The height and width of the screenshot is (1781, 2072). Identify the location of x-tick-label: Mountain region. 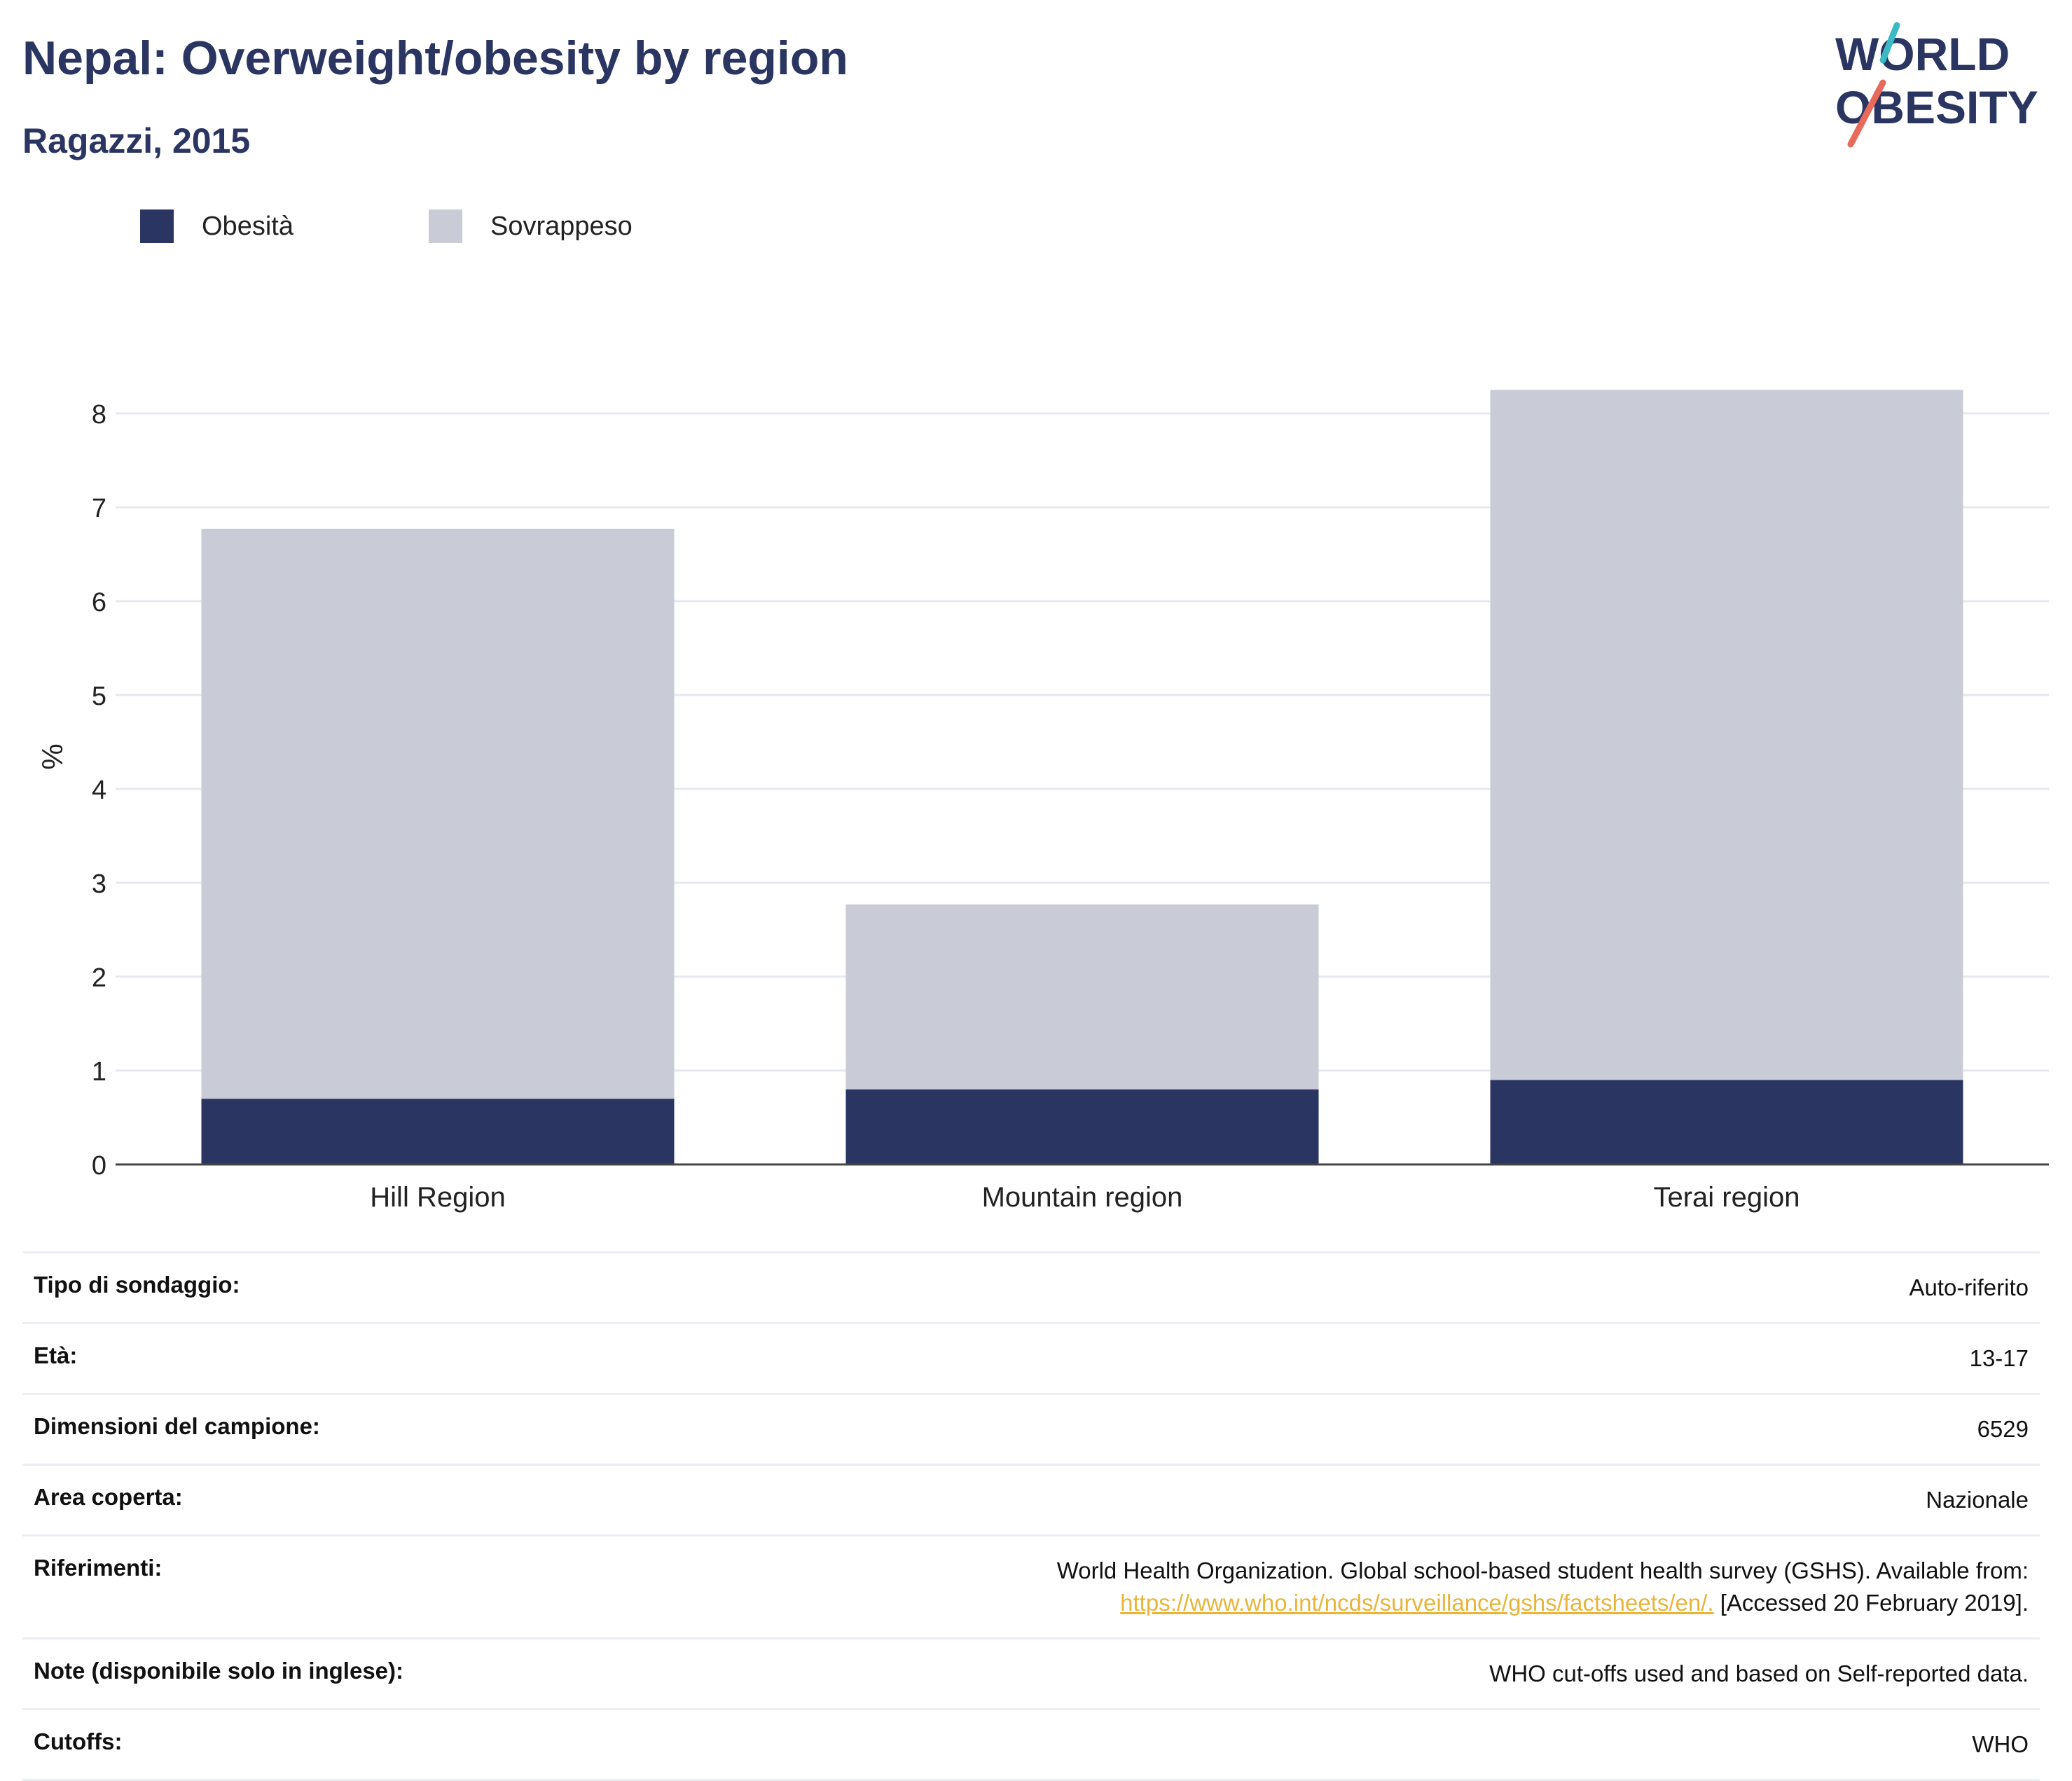
(1083, 1197).